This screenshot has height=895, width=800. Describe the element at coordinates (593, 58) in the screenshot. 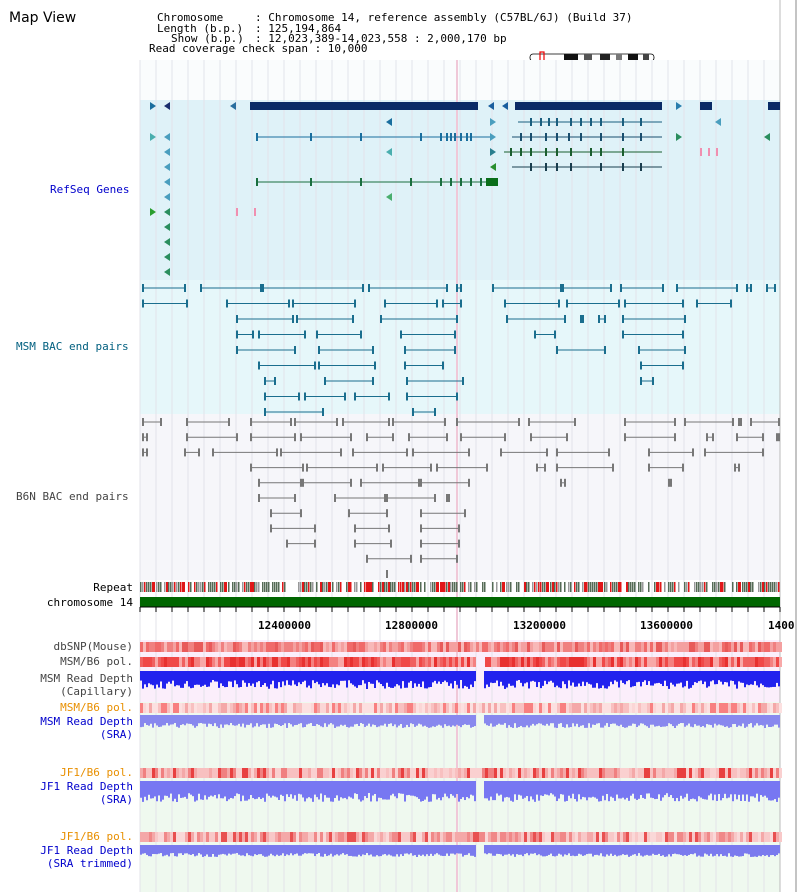

I see `chromosome-ideogram` at that location.